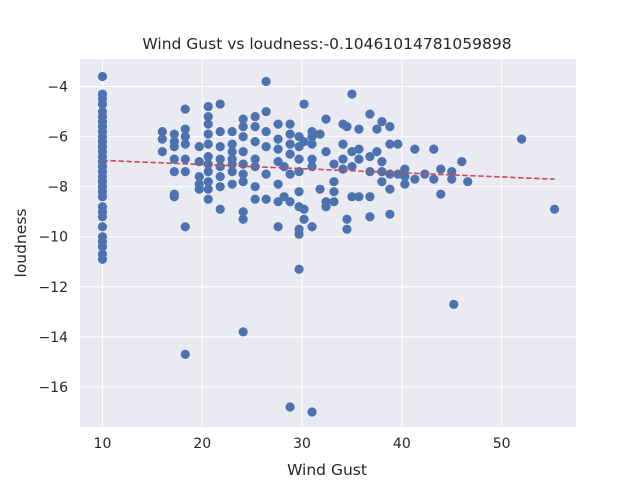  I want to click on y-axis-label: loudness, so click(21, 243).